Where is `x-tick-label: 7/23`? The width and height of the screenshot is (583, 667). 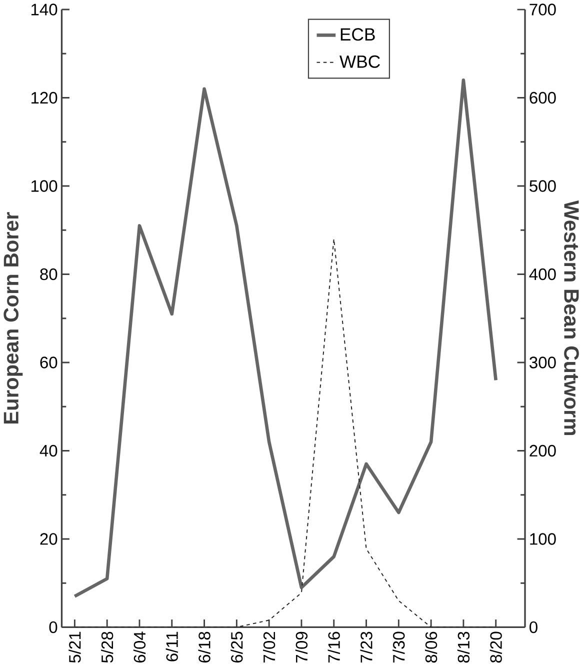 x-tick-label: 7/23 is located at coordinates (366, 647).